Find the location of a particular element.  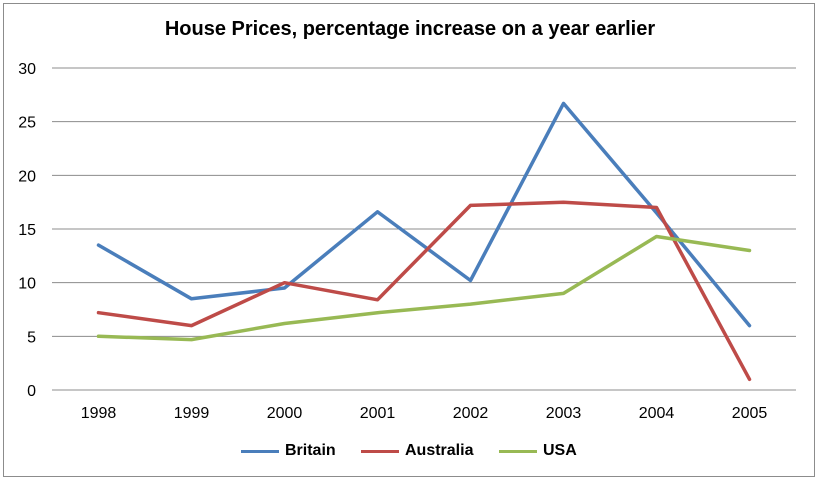

legend-swatch-britain is located at coordinates (260, 451).